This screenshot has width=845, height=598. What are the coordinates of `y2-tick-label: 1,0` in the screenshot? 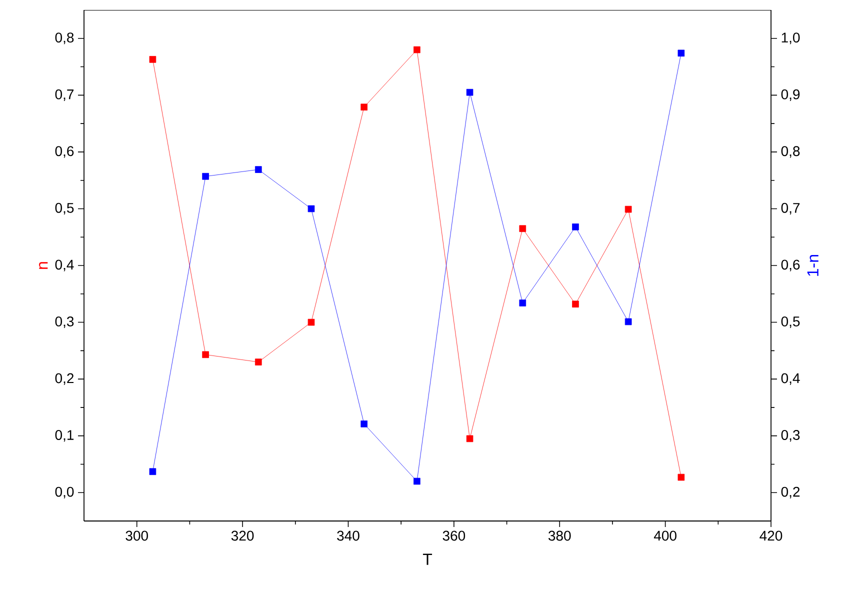 It's located at (791, 38).